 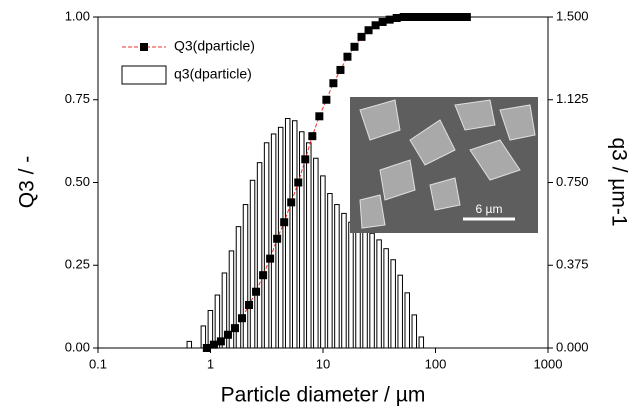 I want to click on y2-tick-label: 0.375, so click(x=572, y=264).